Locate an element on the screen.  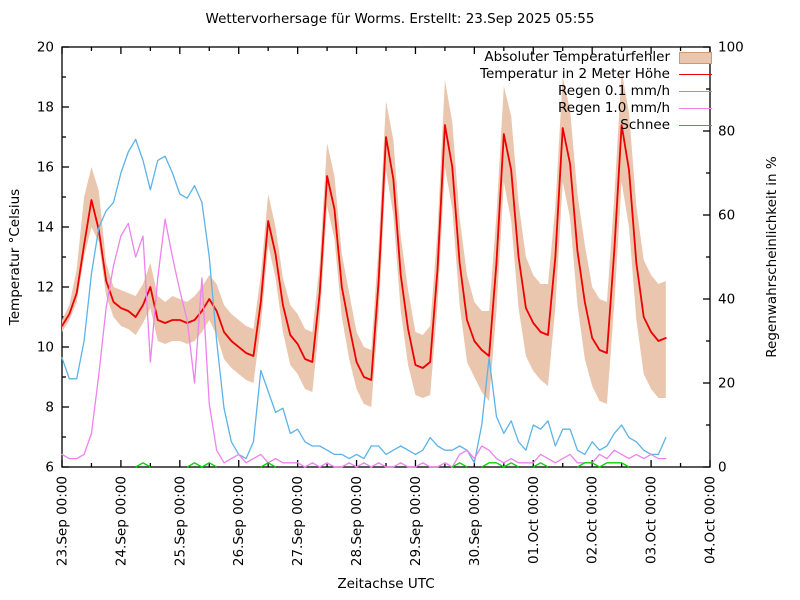
temperature-line-swatch is located at coordinates (695, 74).